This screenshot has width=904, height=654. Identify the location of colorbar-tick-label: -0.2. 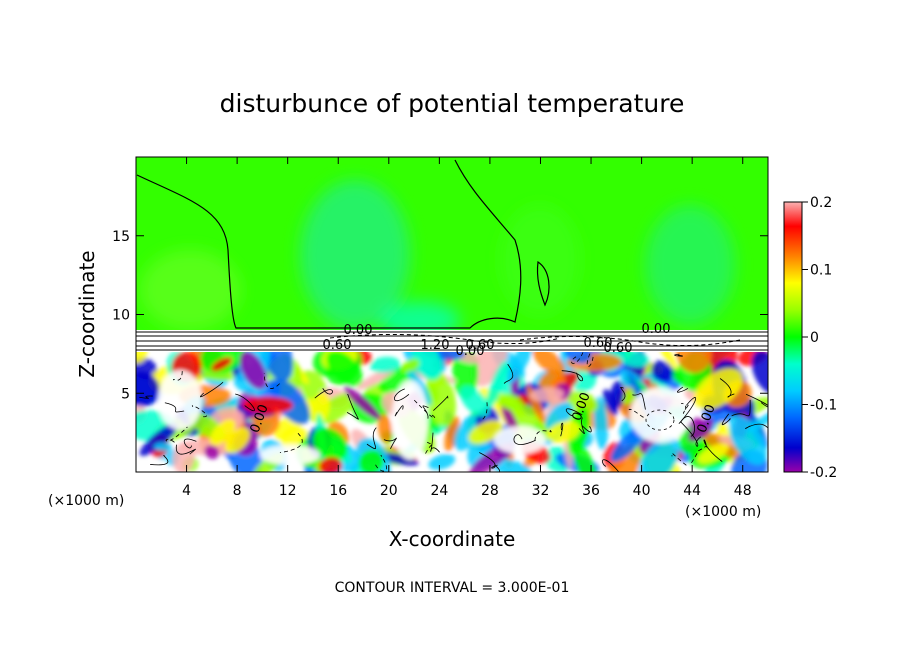
(823, 473).